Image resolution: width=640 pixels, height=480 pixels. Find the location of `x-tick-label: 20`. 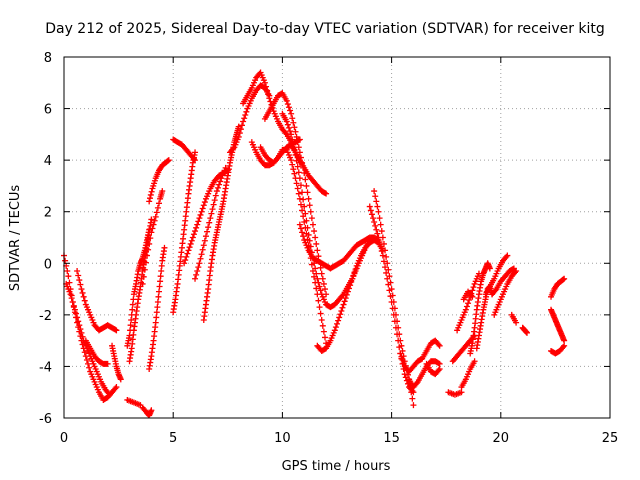

x-tick-label: 20 is located at coordinates (501, 438).